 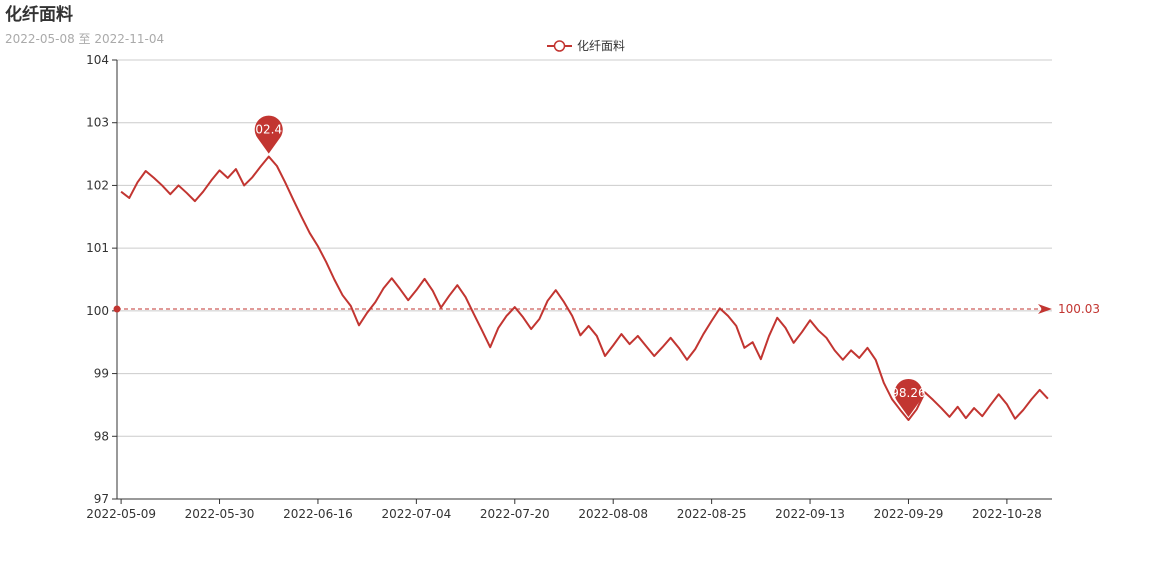 I want to click on chart-title: 化纤面料, so click(x=39, y=14).